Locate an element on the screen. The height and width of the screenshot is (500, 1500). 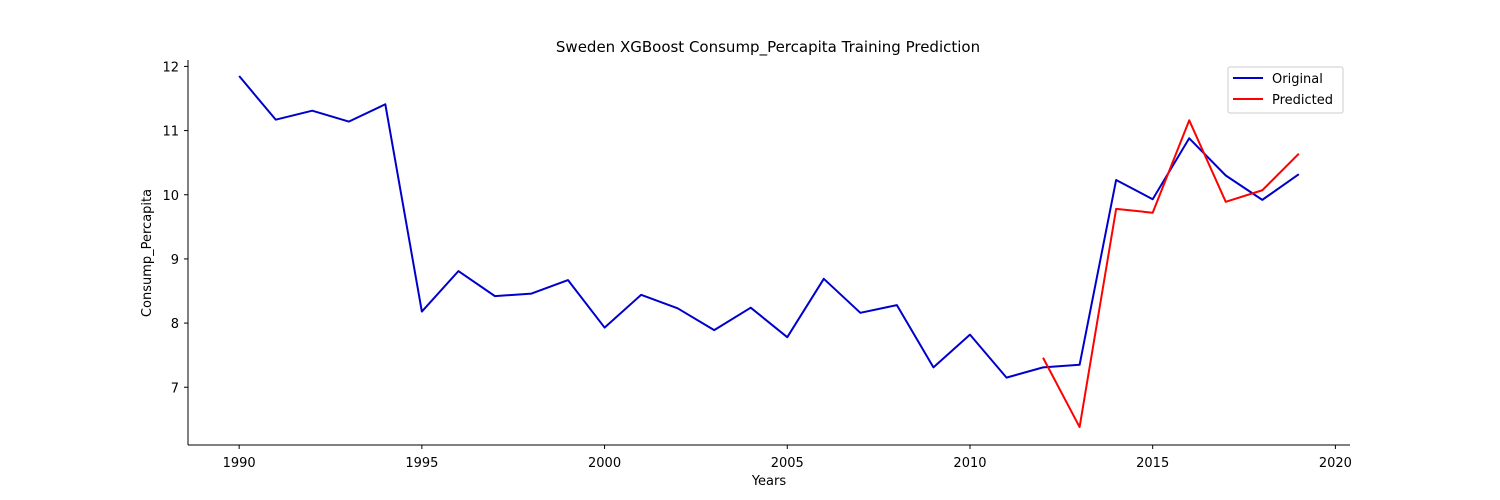
y-tick-label: 10 is located at coordinates (170, 196).